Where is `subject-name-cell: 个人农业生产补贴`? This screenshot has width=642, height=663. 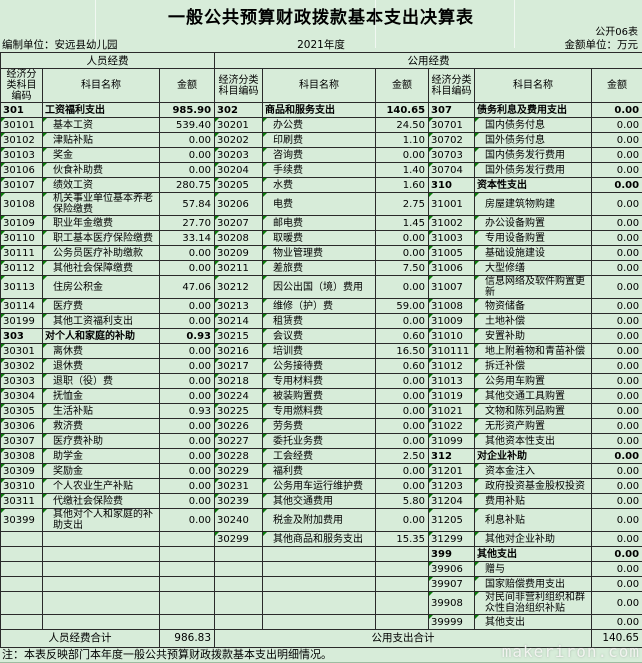
subject-name-cell: 个人农业生产补贴 is located at coordinates (101, 486).